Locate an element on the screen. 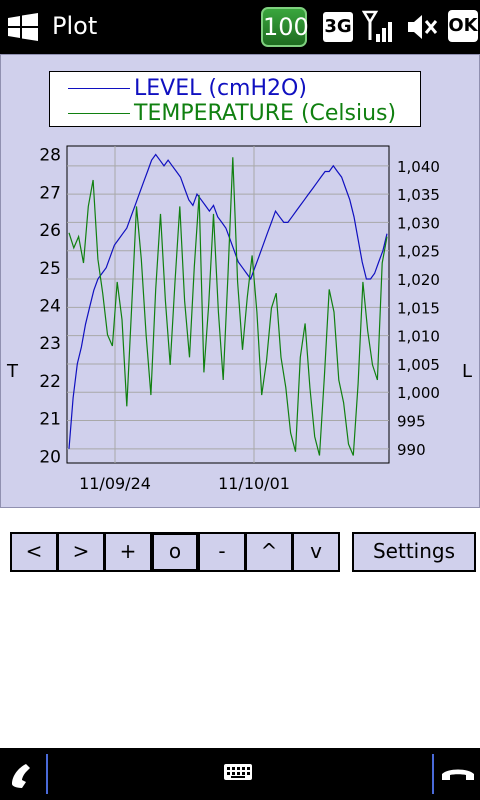 The height and width of the screenshot is (800, 480). right-tick-label: 1,005 is located at coordinates (418, 365).